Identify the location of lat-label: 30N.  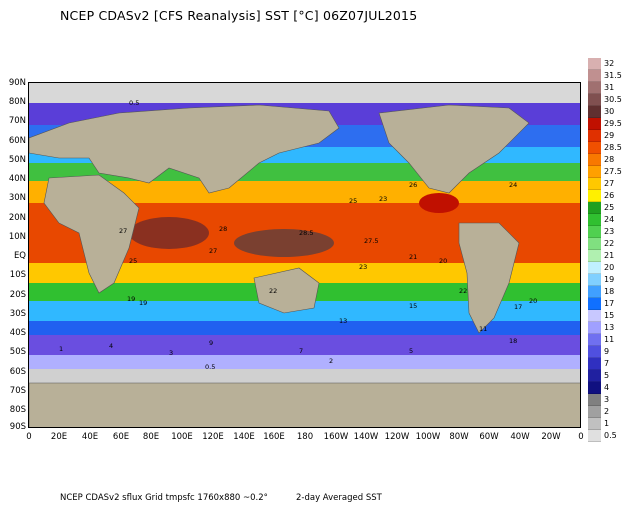
(17, 198).